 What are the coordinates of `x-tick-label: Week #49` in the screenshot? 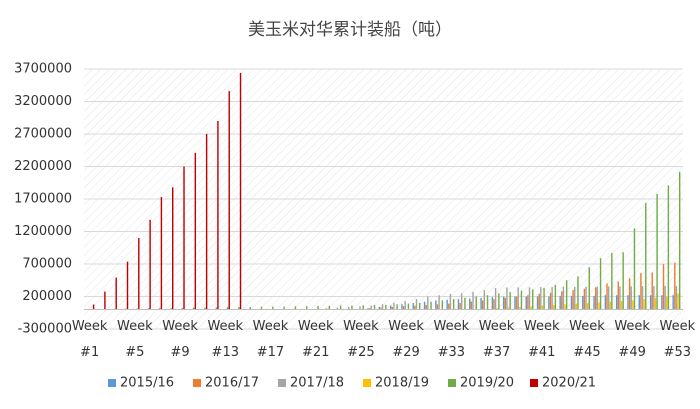 It's located at (632, 339).